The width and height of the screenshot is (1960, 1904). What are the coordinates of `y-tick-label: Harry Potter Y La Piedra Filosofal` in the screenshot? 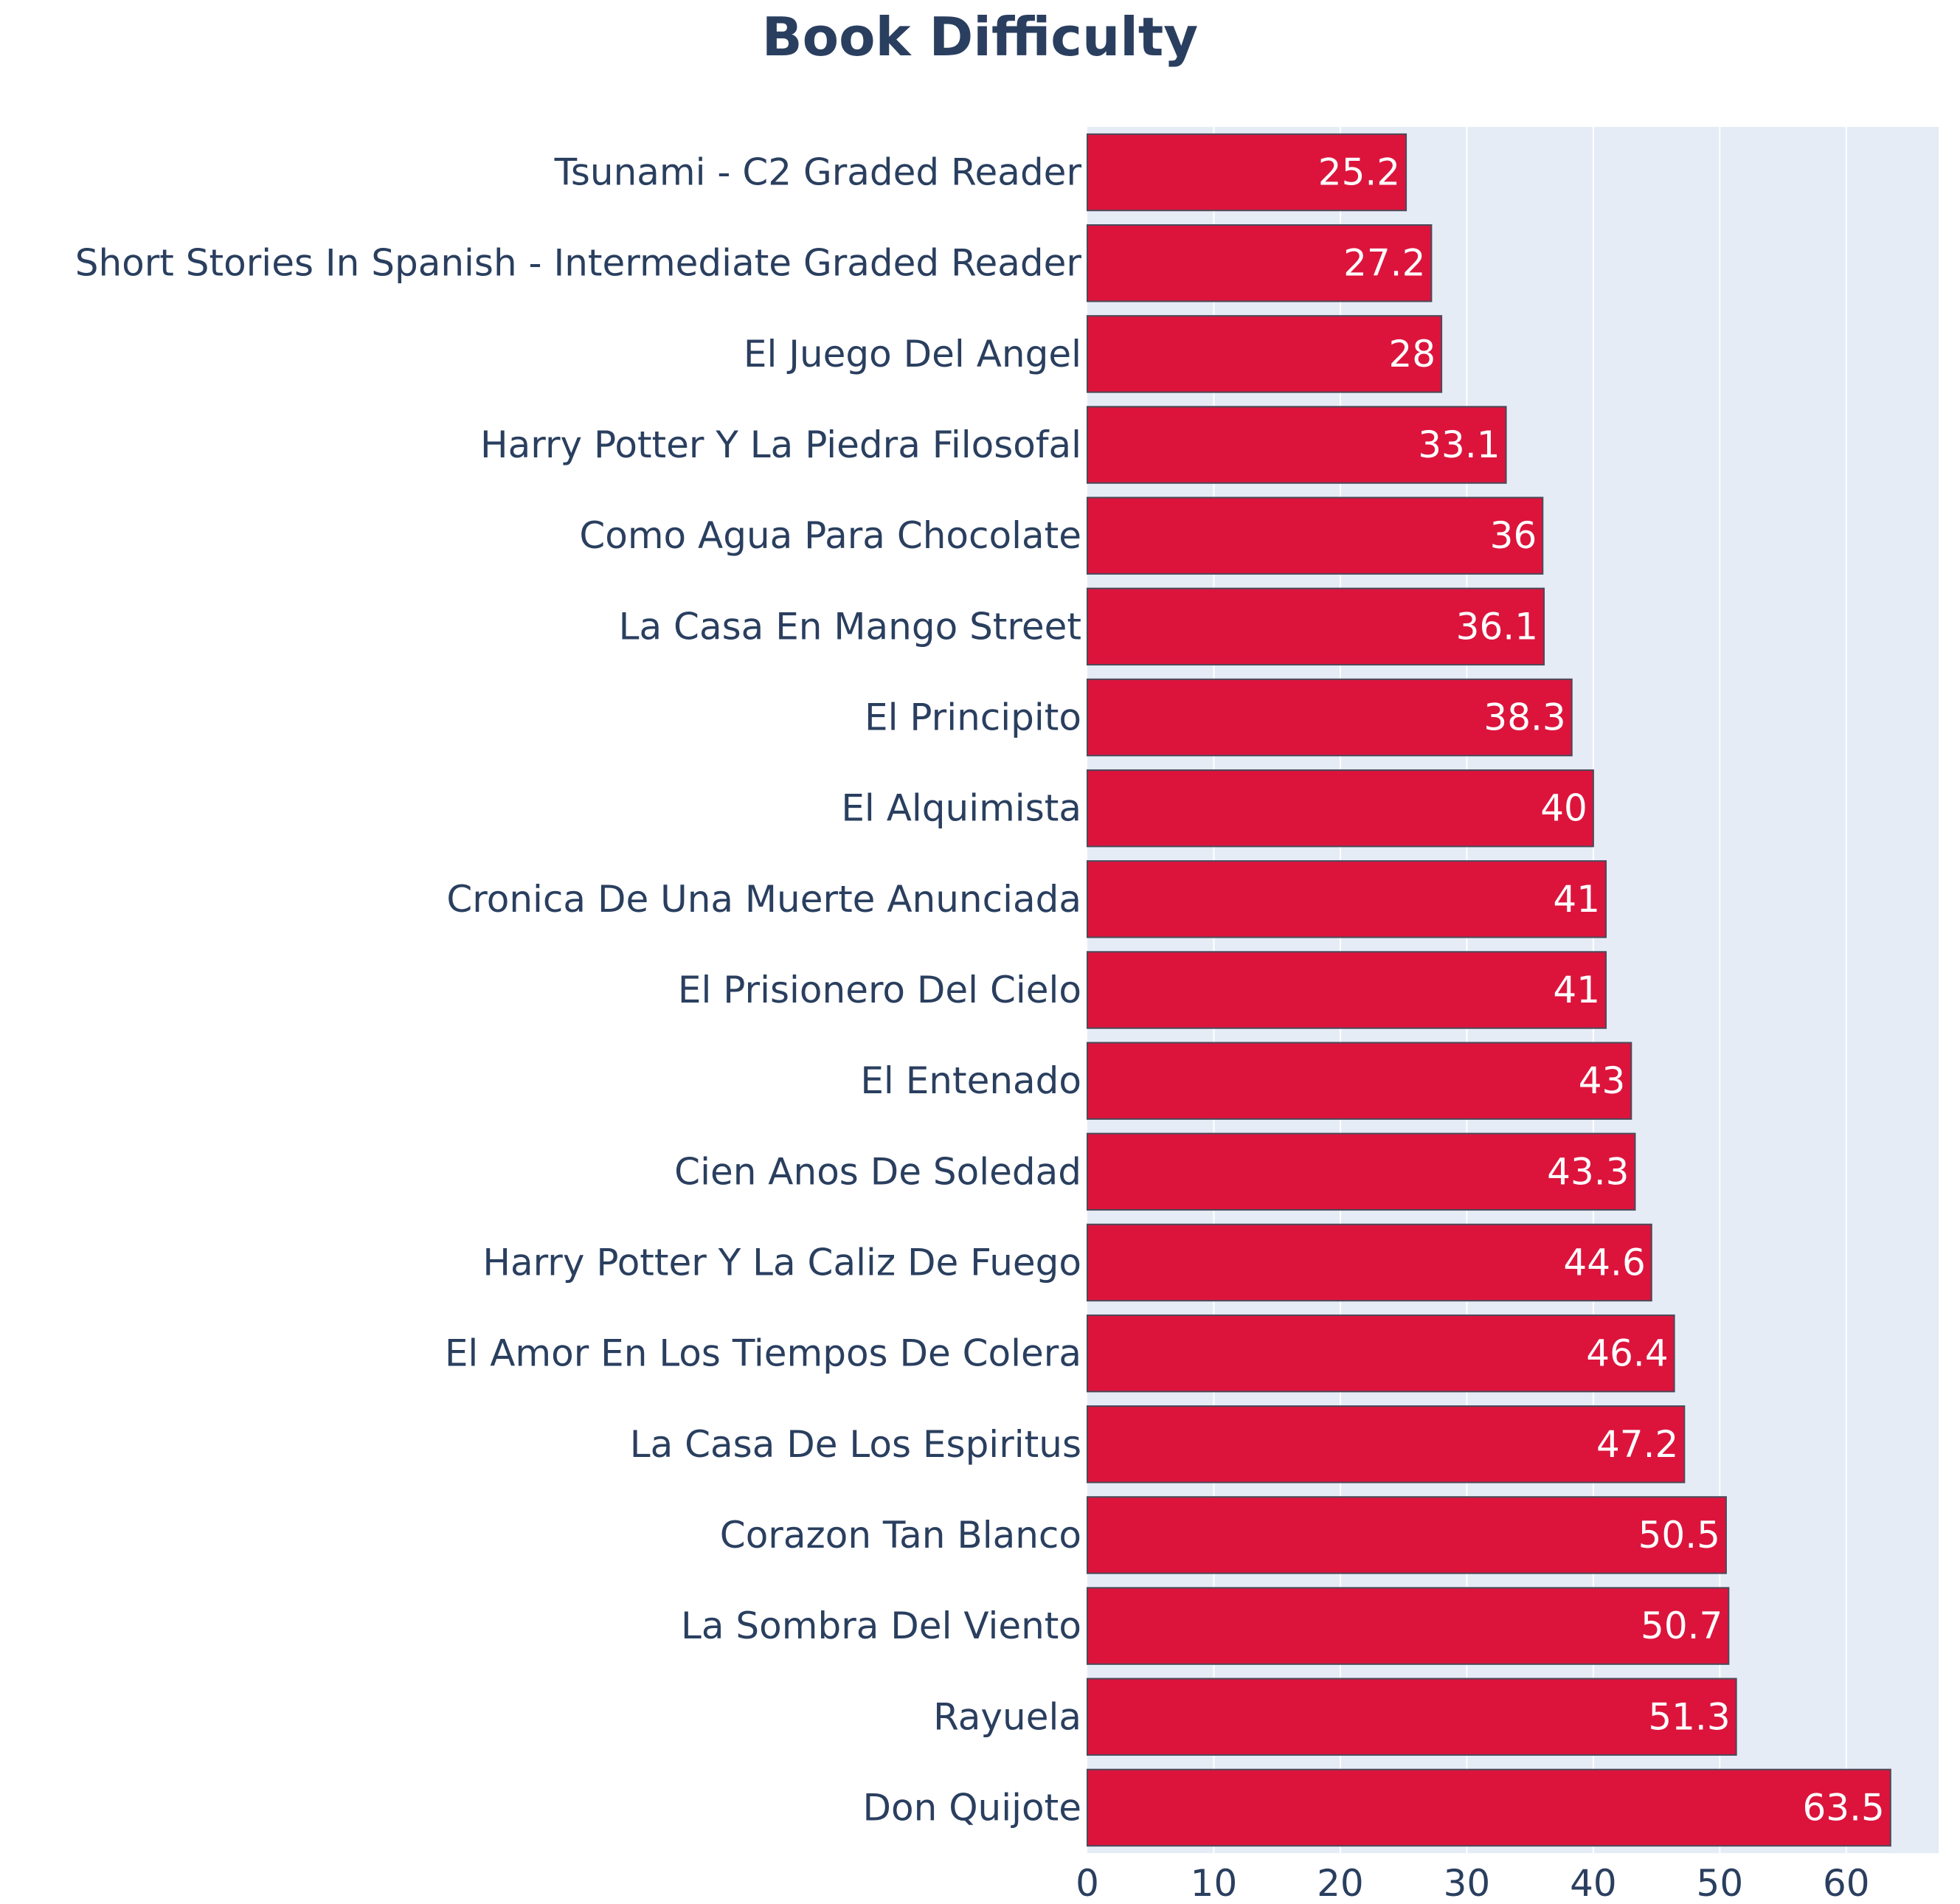 It's located at (781, 444).